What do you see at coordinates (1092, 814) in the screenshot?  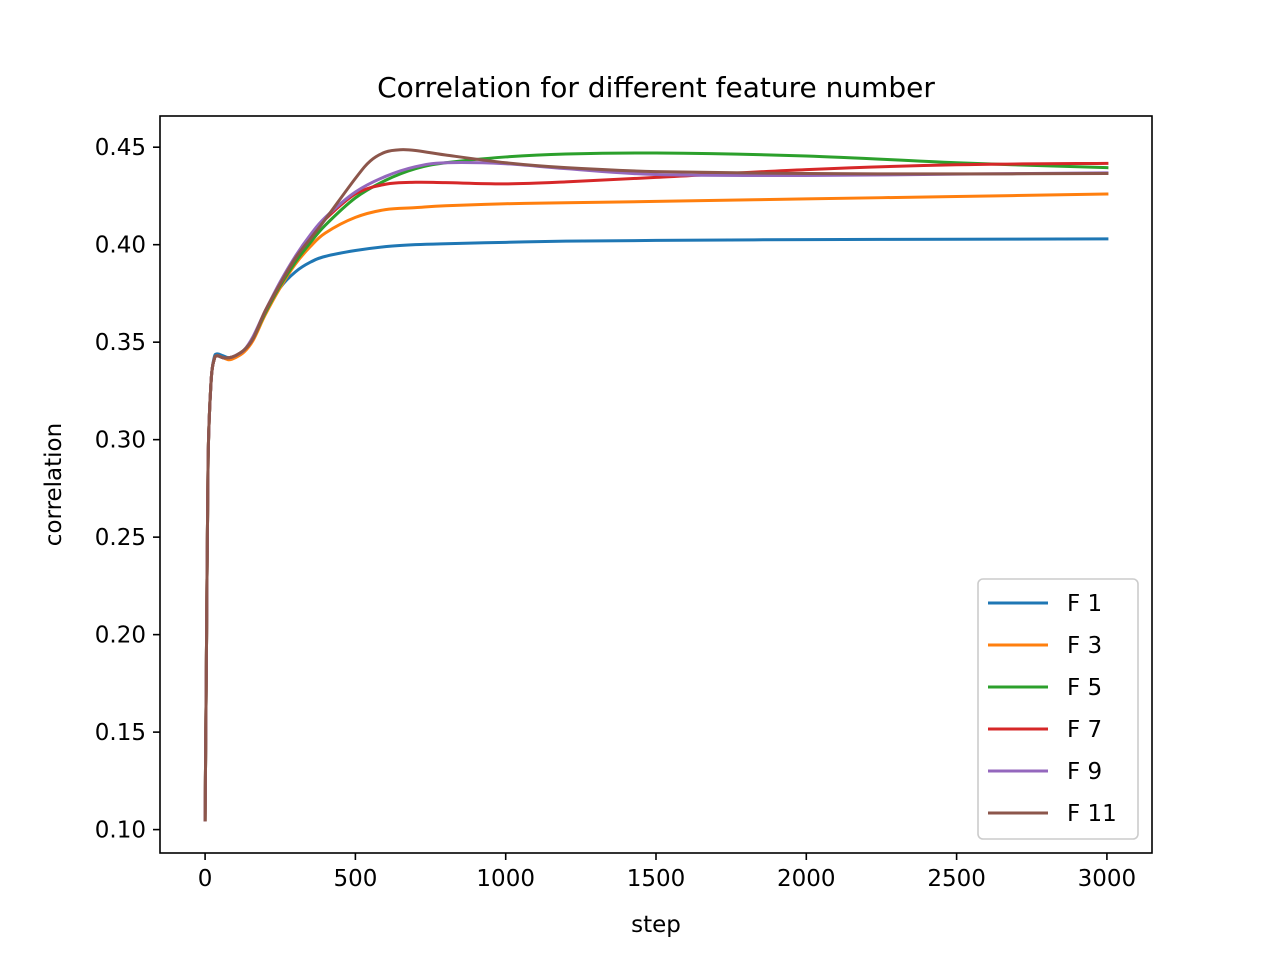 I see `legend-label: F 11` at bounding box center [1092, 814].